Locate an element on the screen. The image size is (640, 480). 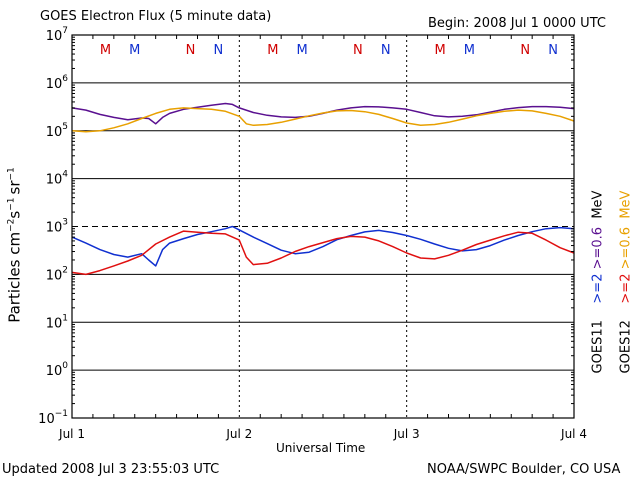
x-tick-label: Jul 1 is located at coordinates (71, 434).